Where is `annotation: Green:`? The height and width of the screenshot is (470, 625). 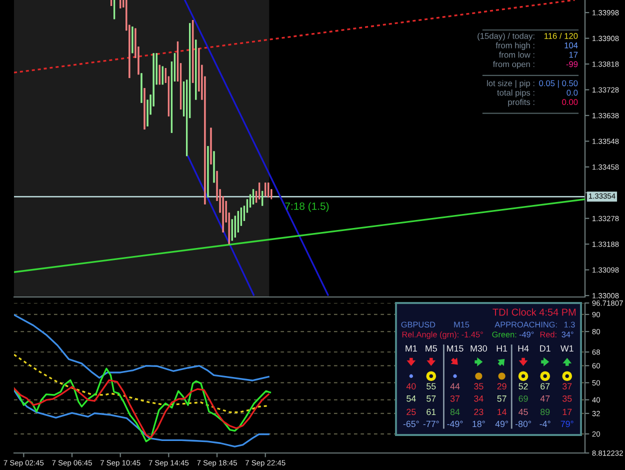 annotation: Green: is located at coordinates (504, 335).